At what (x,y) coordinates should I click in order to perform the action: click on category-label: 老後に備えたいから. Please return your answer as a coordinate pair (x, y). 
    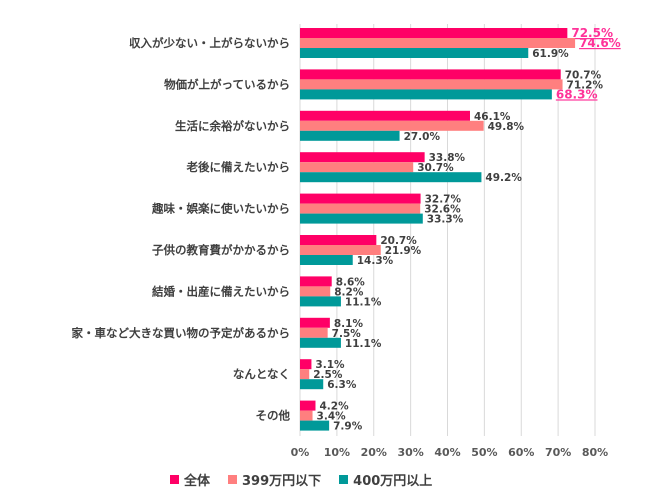
    Looking at the image, I should click on (238, 167).